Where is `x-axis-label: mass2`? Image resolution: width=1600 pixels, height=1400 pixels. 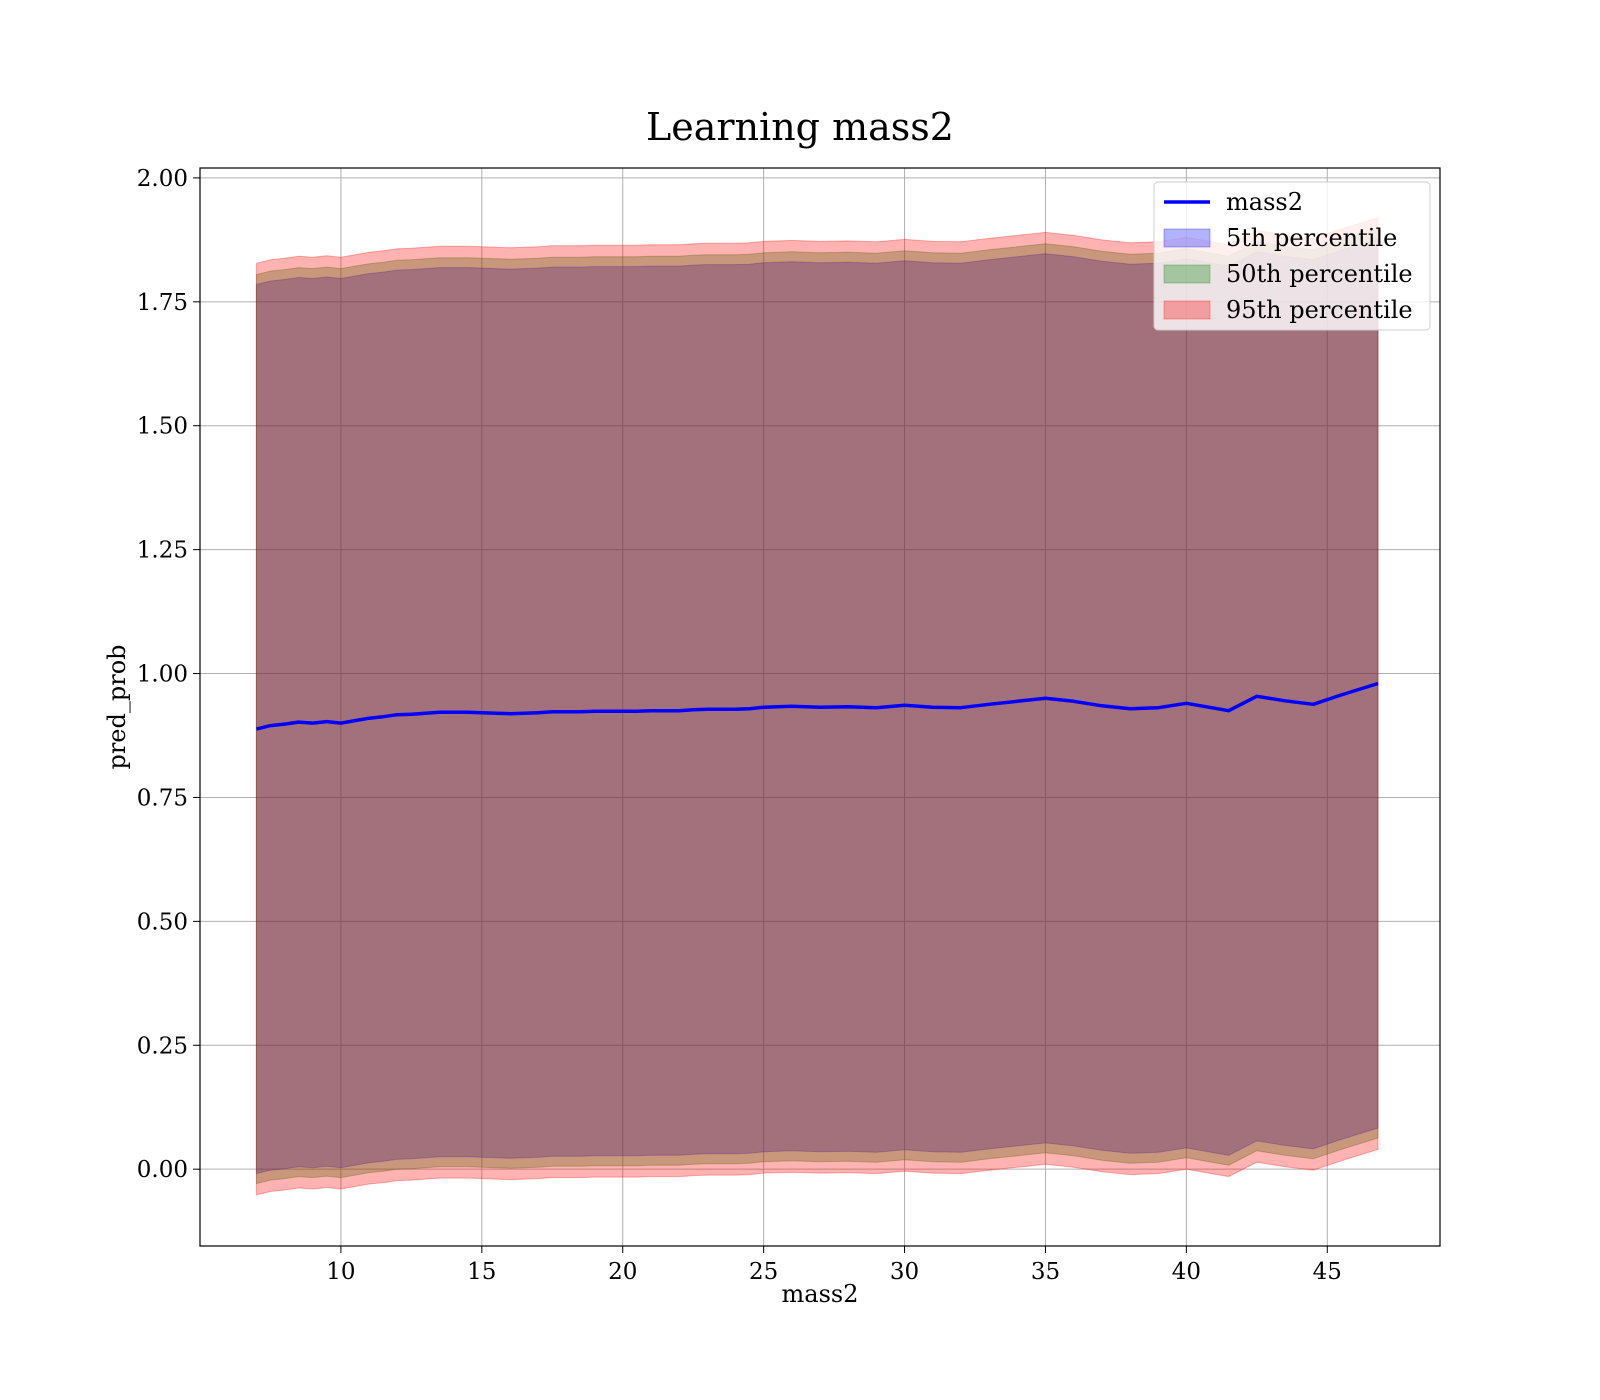 x-axis-label: mass2 is located at coordinates (820, 1294).